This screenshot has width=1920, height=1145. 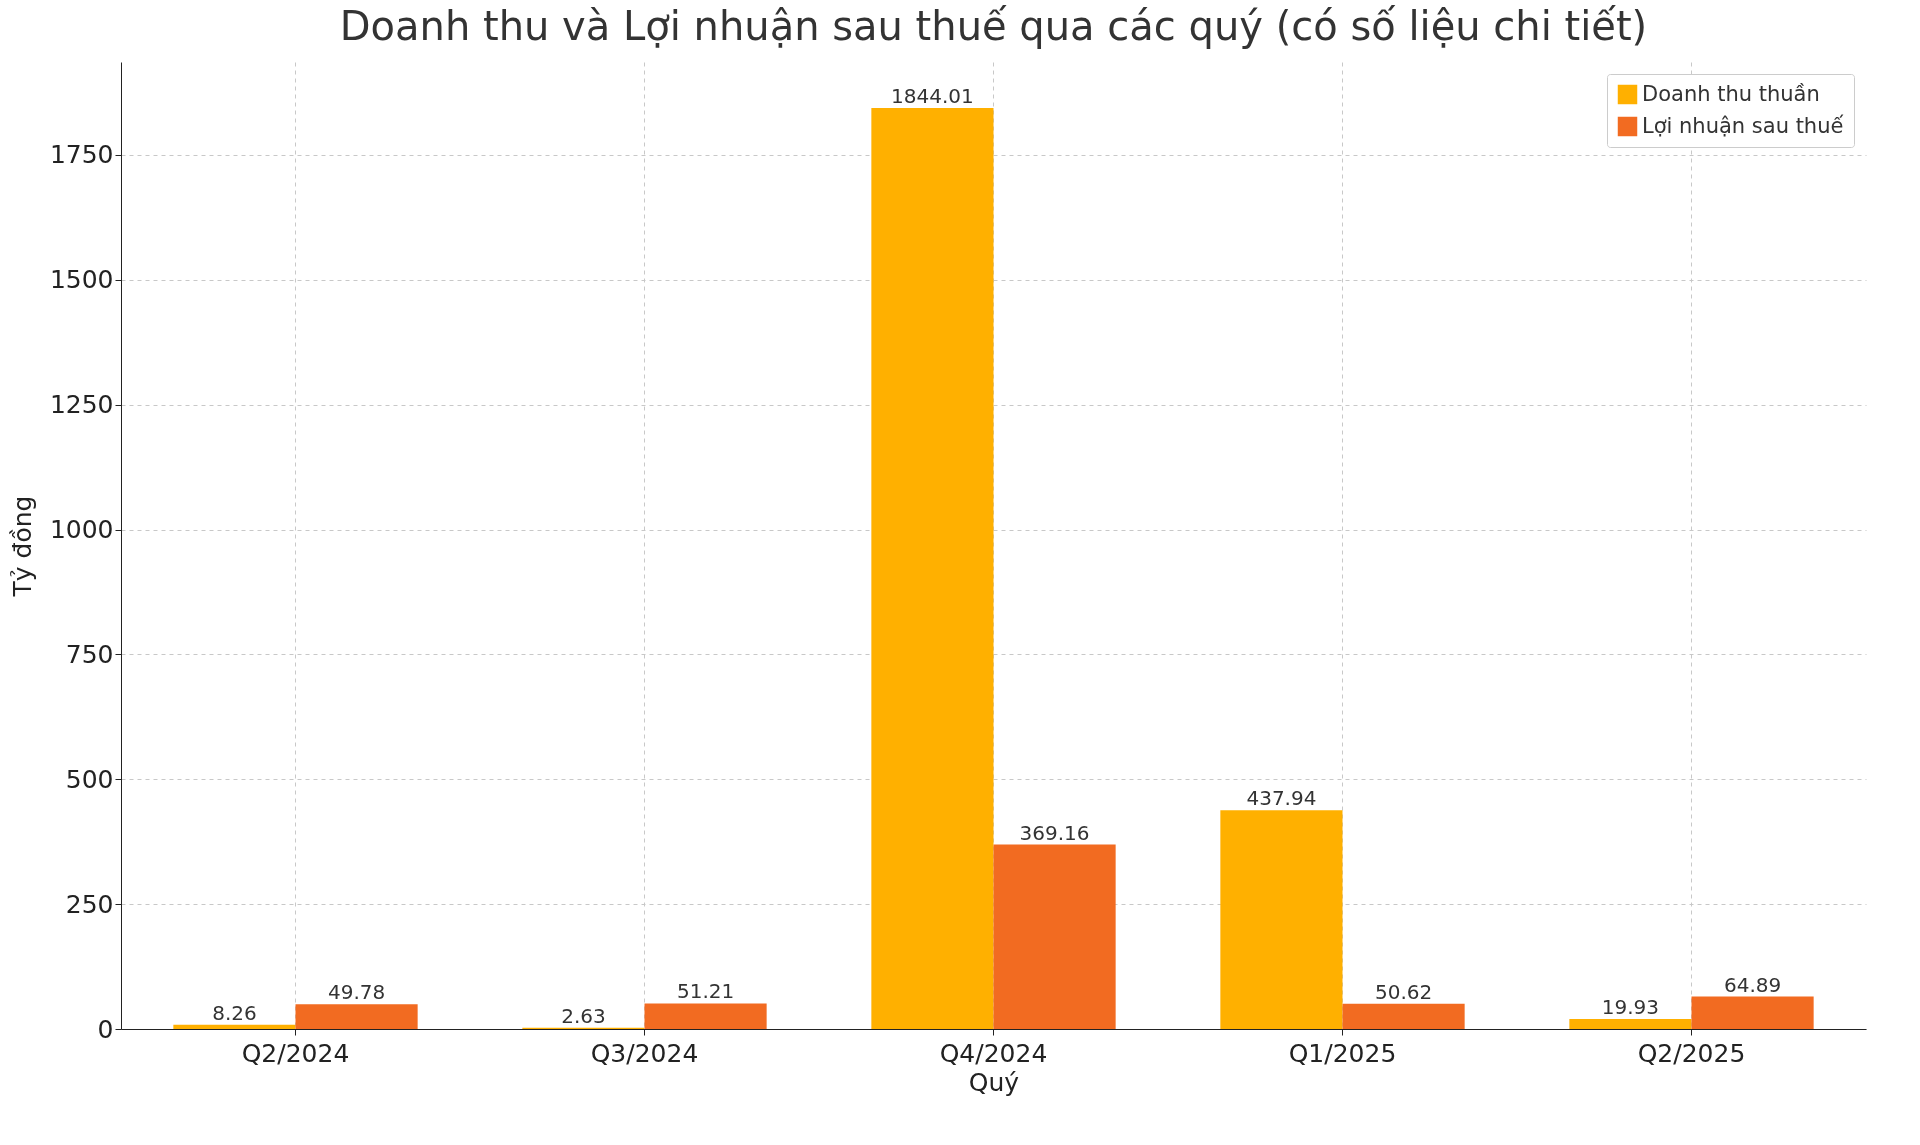 What do you see at coordinates (1752, 984) in the screenshot?
I see `data-label: 64.89` at bounding box center [1752, 984].